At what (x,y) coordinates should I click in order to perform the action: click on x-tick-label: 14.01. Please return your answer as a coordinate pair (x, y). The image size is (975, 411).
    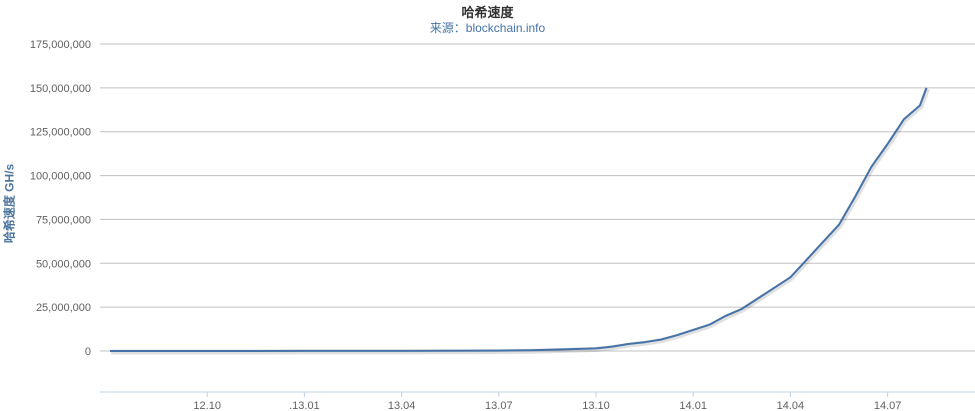
    Looking at the image, I should click on (693, 405).